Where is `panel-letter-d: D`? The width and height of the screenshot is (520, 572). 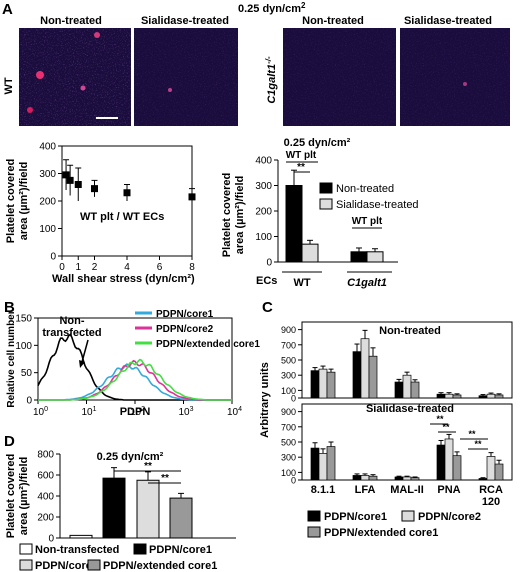
panel-letter-d: D is located at coordinates (9, 441).